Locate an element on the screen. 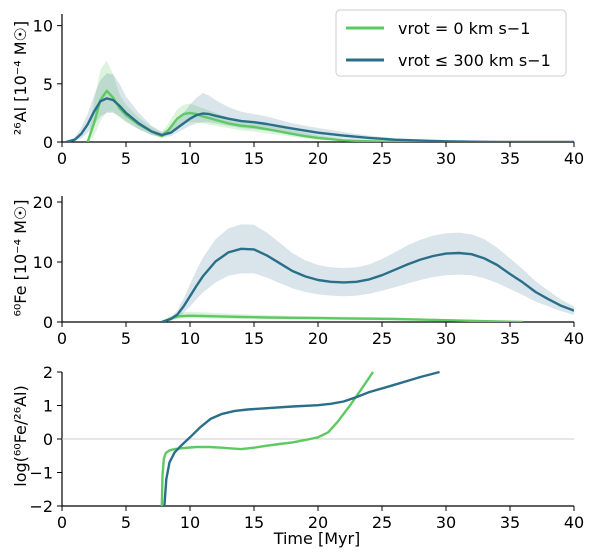  band-vrot0 is located at coordinates (266, 101).